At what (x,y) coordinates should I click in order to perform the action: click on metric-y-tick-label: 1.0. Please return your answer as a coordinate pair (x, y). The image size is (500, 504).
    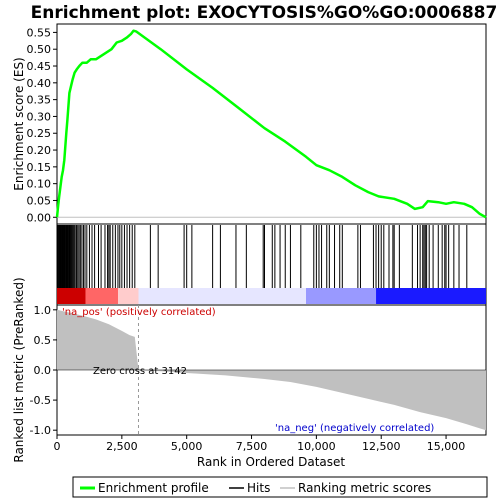
    Looking at the image, I should click on (43, 310).